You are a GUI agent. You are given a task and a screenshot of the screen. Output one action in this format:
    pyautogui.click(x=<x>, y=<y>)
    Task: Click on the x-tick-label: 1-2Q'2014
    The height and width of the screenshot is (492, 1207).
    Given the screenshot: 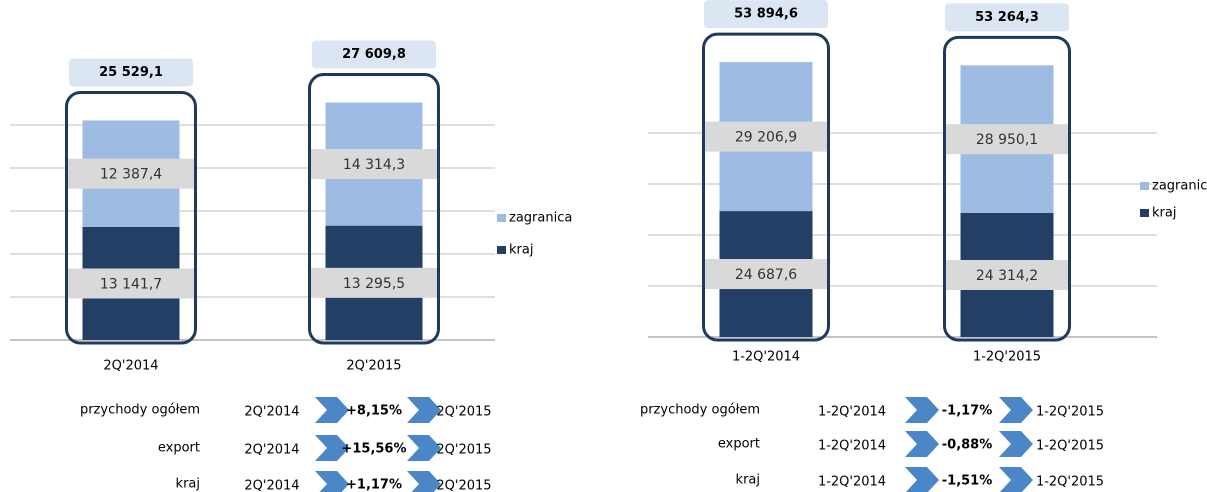 What is the action you would take?
    pyautogui.click(x=766, y=357)
    